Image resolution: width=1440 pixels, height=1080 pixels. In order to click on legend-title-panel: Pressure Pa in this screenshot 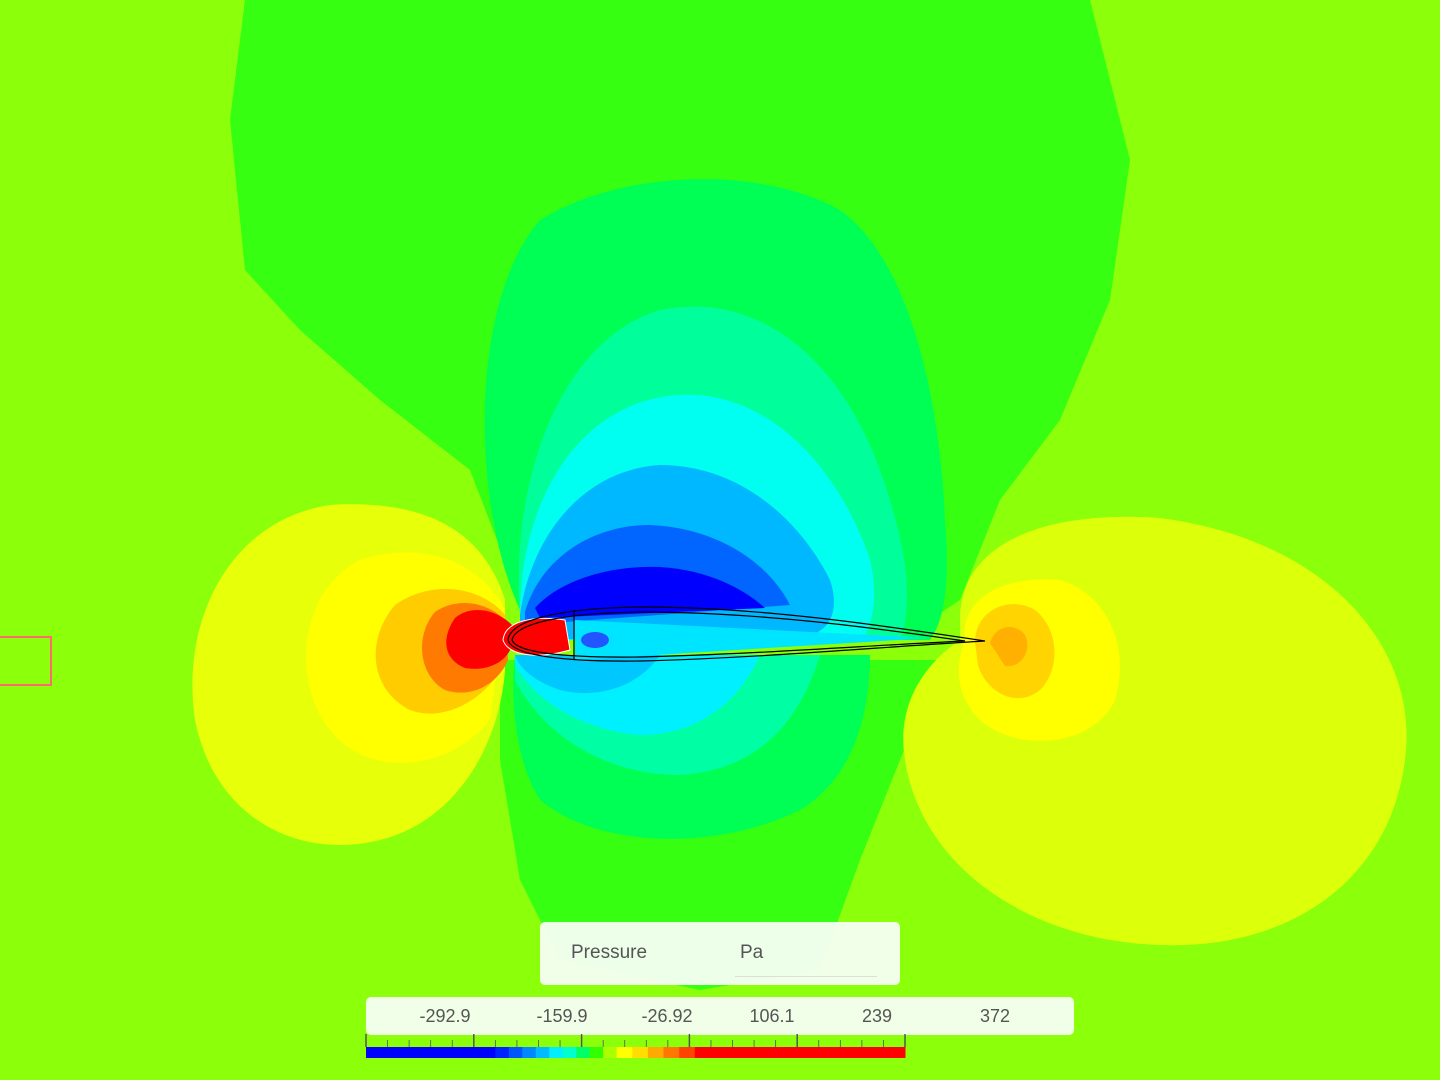, I will do `click(720, 953)`.